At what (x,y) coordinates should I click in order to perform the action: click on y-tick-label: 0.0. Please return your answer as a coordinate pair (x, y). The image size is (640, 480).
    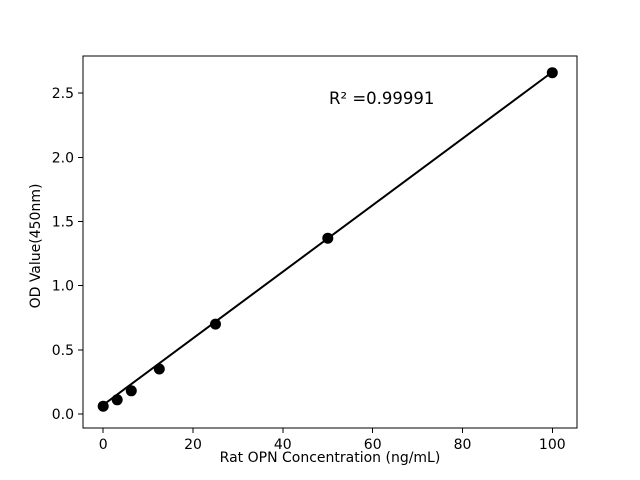
    Looking at the image, I should click on (63, 415).